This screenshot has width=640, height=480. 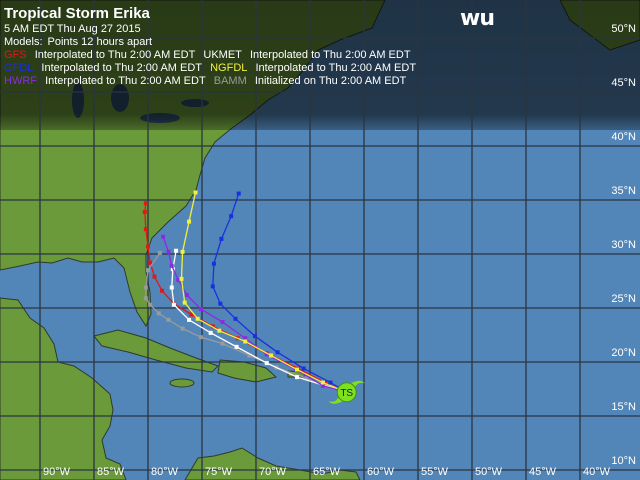 I want to click on track-gfdl, so click(x=279, y=292).